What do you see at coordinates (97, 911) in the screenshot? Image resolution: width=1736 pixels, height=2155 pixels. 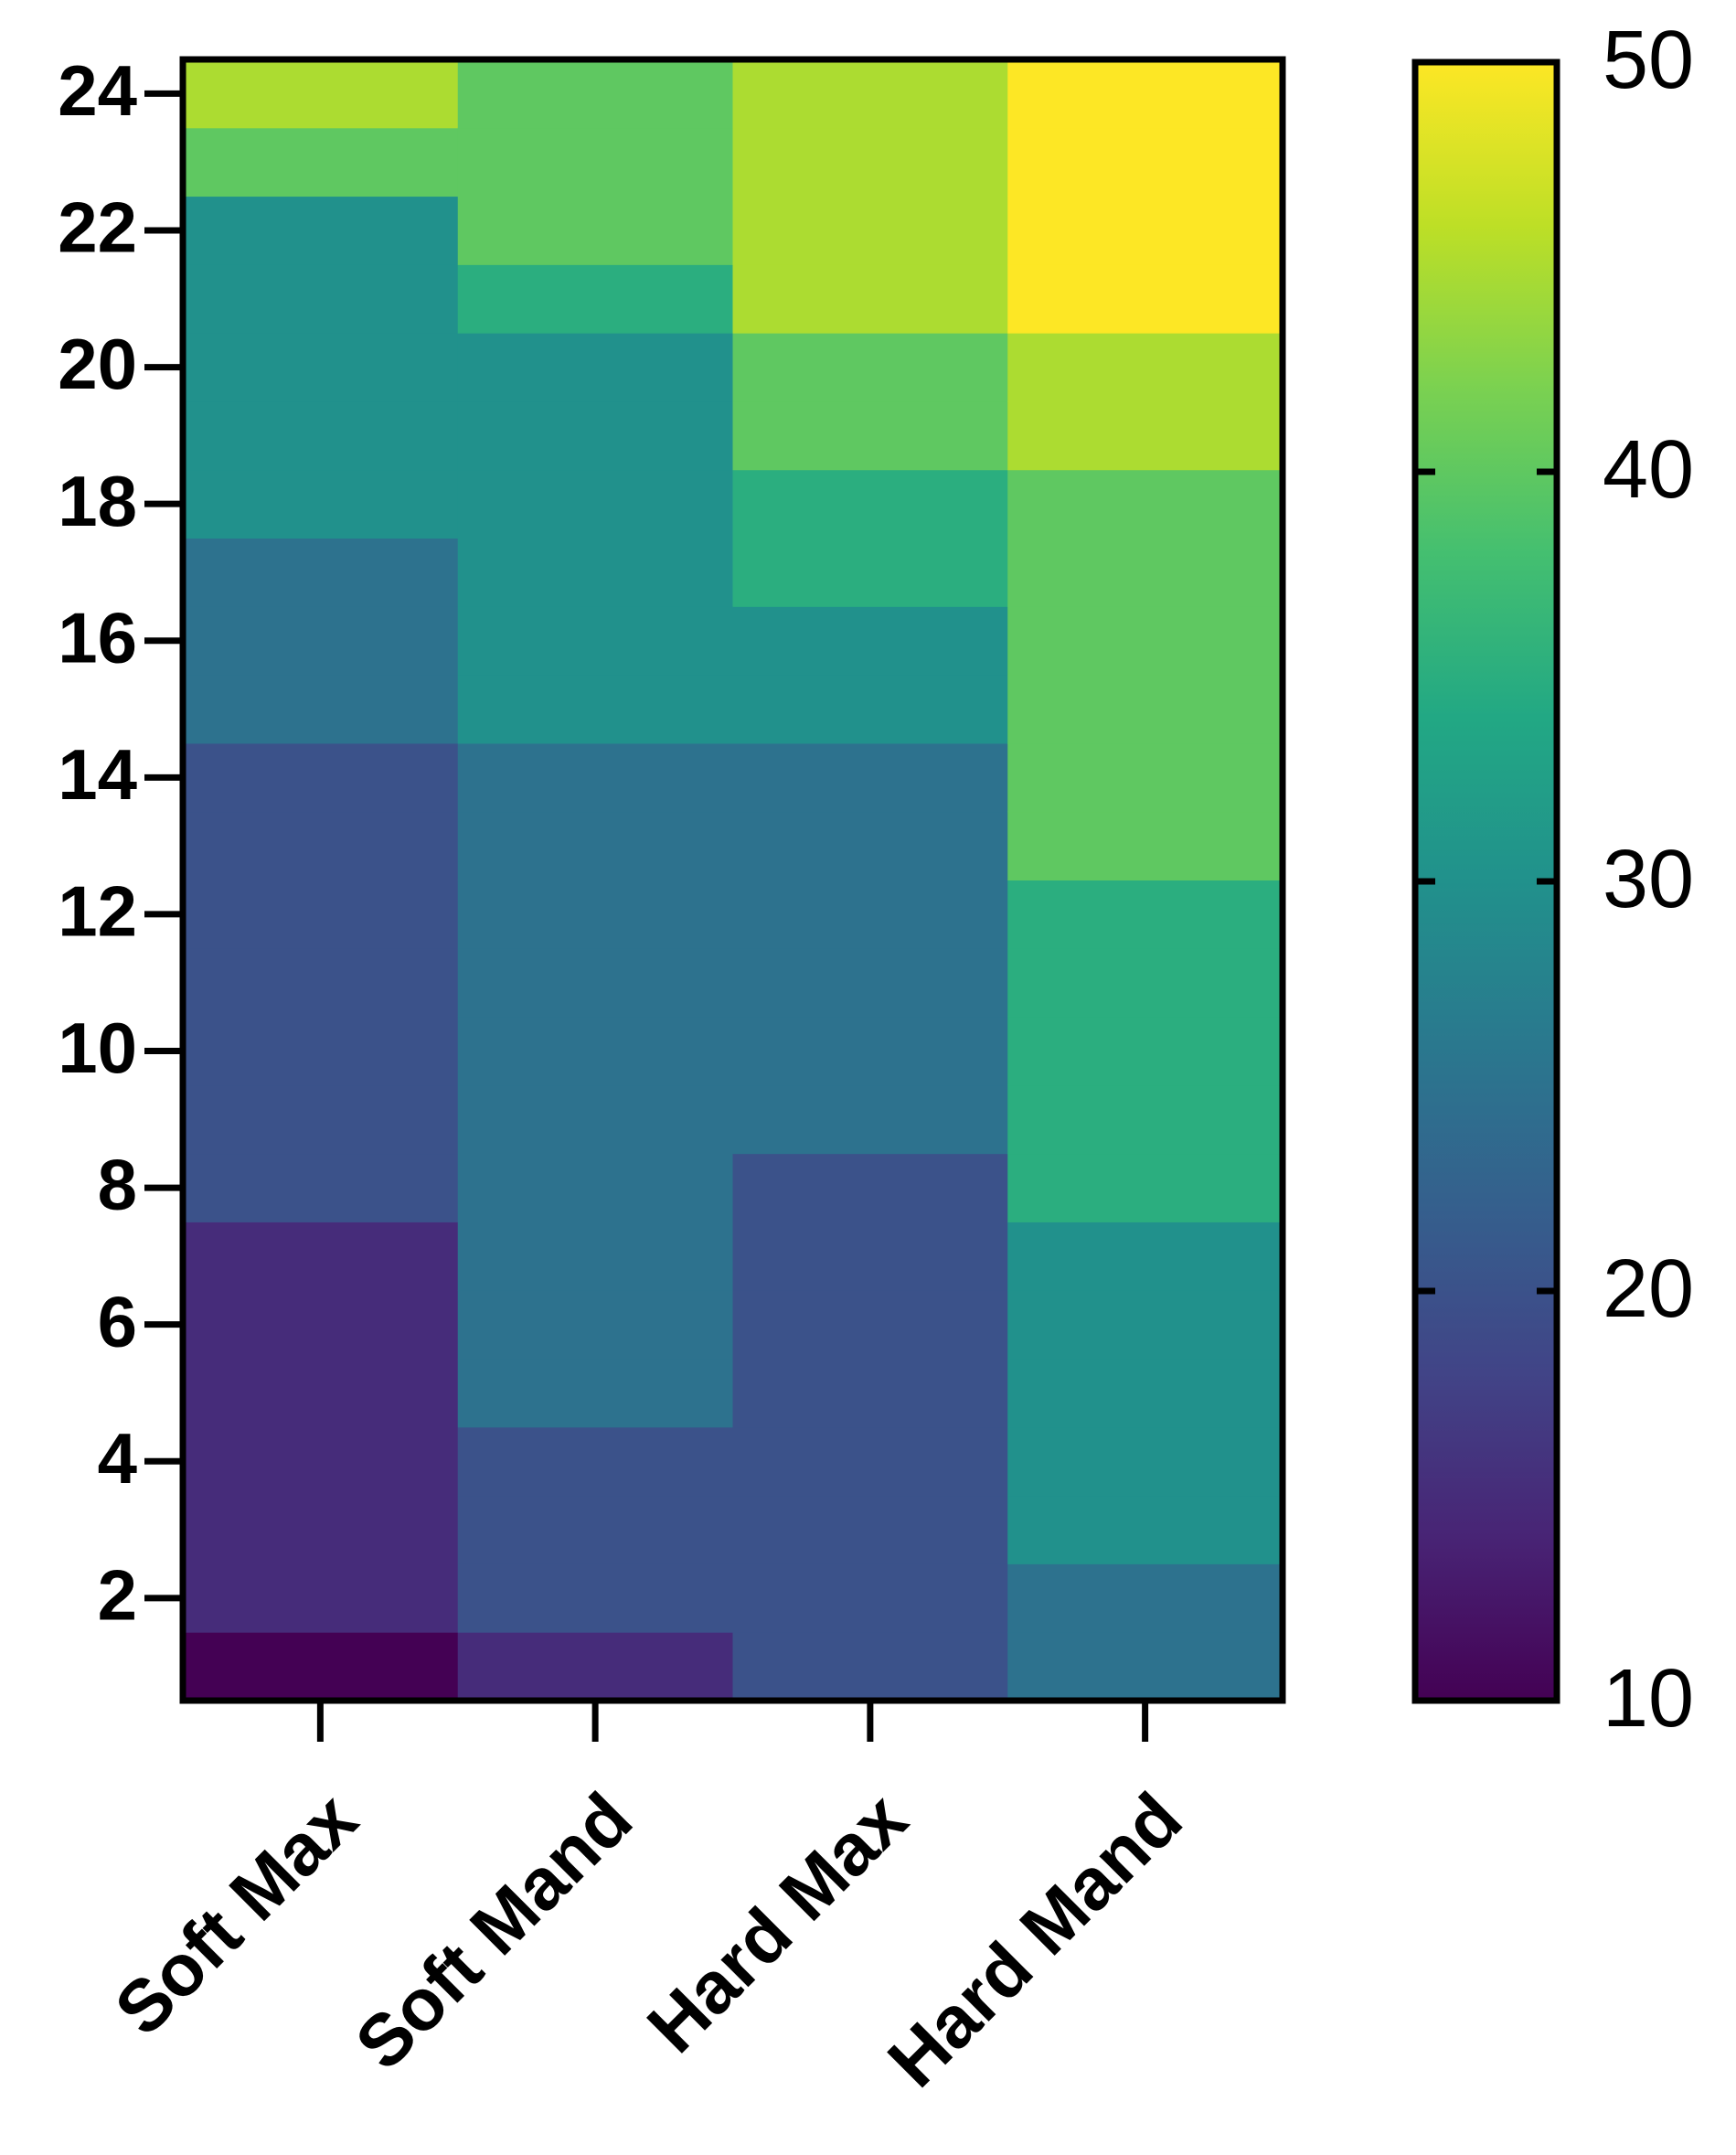 I see `y-tick-label: 12` at bounding box center [97, 911].